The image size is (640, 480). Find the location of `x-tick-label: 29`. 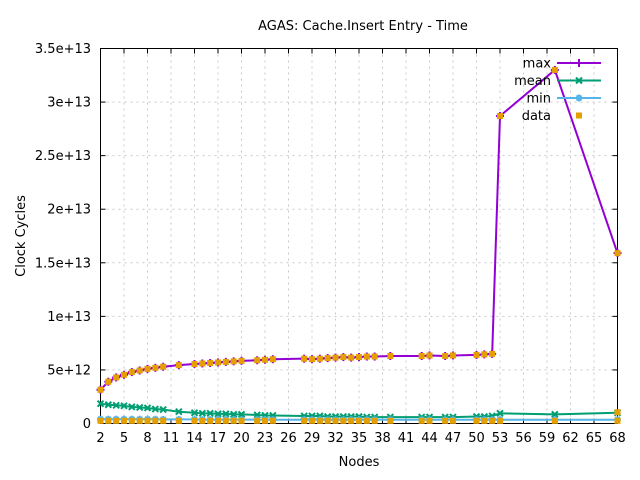

x-tick-label: 29 is located at coordinates (312, 438).